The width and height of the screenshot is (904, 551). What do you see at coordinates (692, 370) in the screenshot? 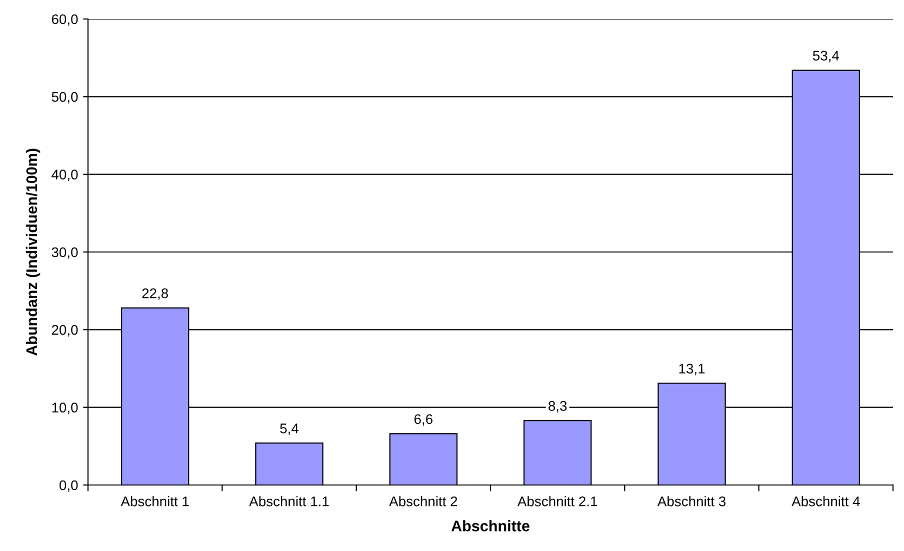
I see `data-label: 13,1` at bounding box center [692, 370].